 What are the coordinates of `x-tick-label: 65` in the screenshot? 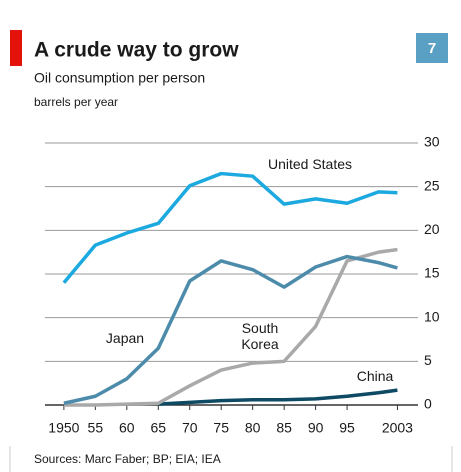 It's located at (158, 428).